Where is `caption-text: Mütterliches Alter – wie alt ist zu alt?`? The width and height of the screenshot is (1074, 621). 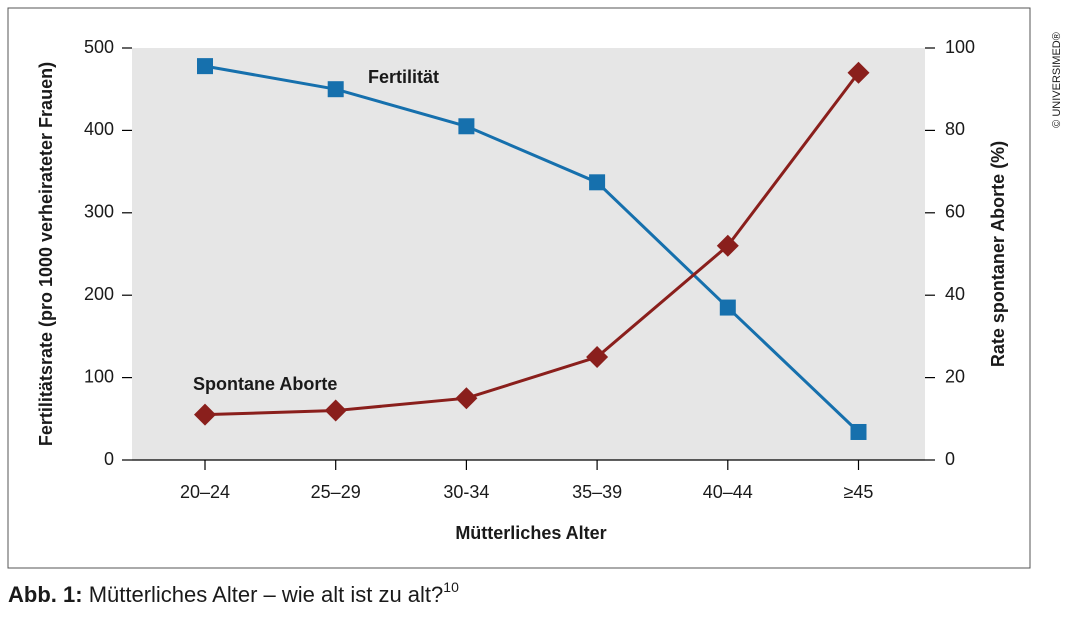
caption-text: Mütterliches Alter – wie alt ist zu alt? is located at coordinates (266, 594).